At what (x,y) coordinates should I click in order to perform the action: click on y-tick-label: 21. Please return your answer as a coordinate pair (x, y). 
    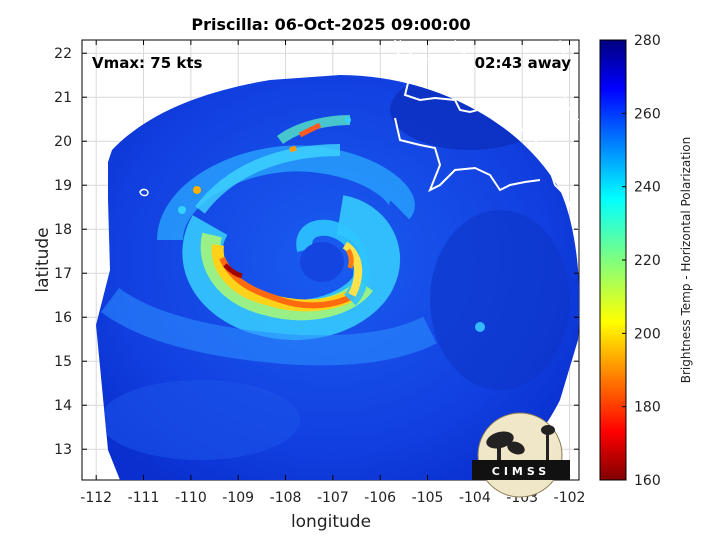
    Looking at the image, I should click on (63, 98).